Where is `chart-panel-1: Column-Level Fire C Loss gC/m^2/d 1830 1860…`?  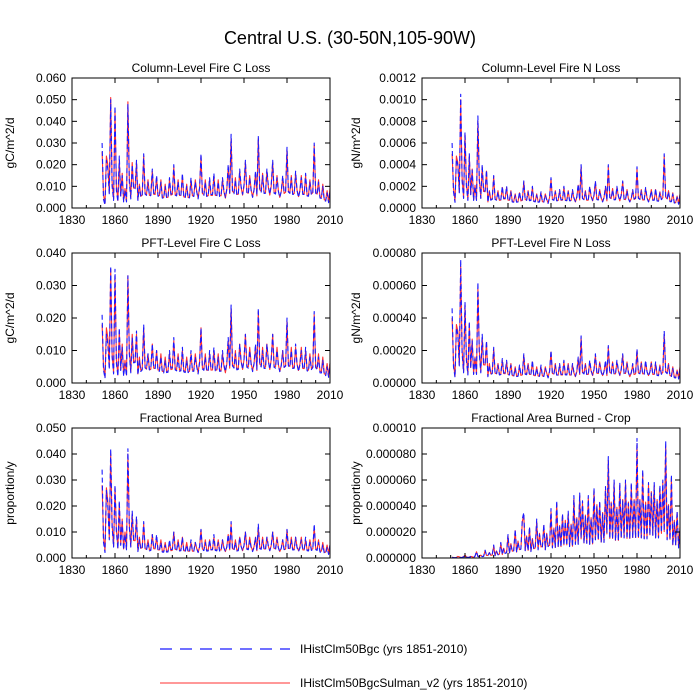 chart-panel-1: Column-Level Fire C Loss gC/m^2/d 1830 1860… is located at coordinates (173, 144).